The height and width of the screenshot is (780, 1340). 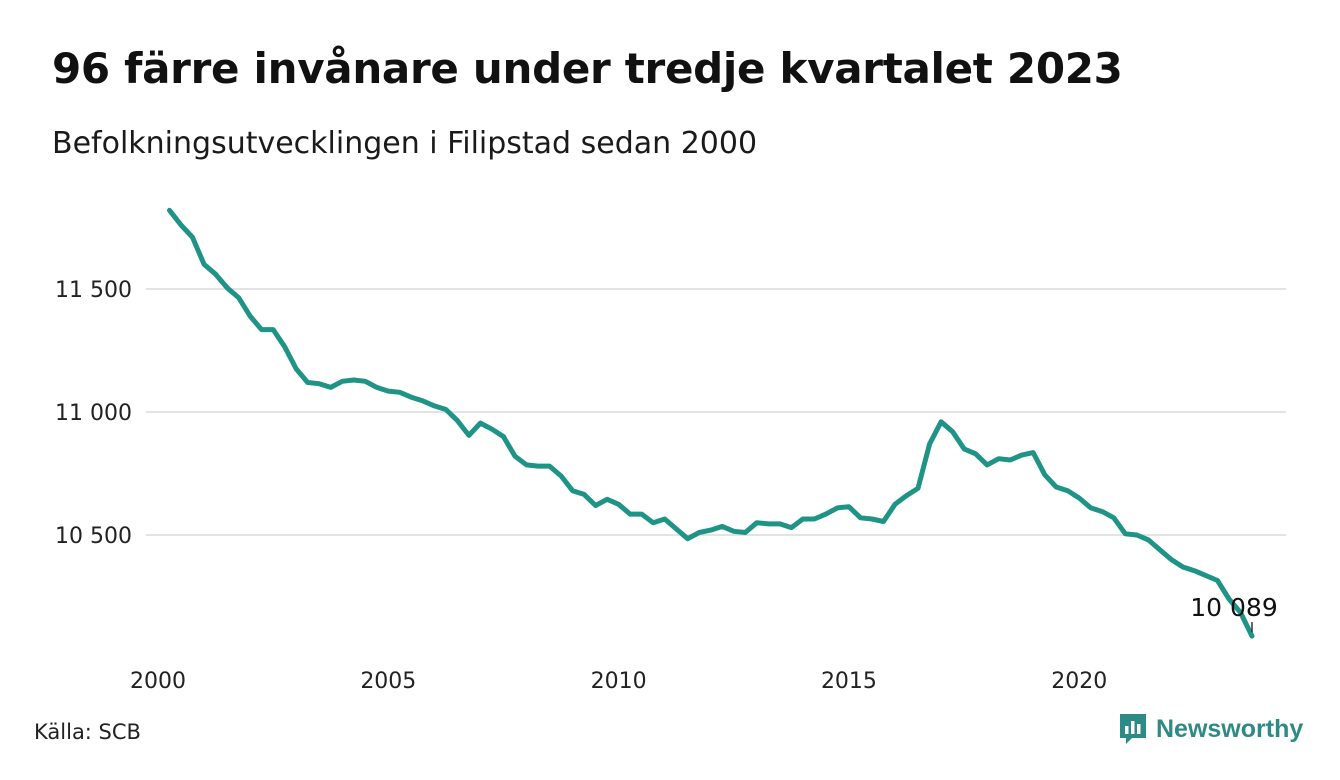 I want to click on x-tick-label: 2005, so click(x=388, y=681).